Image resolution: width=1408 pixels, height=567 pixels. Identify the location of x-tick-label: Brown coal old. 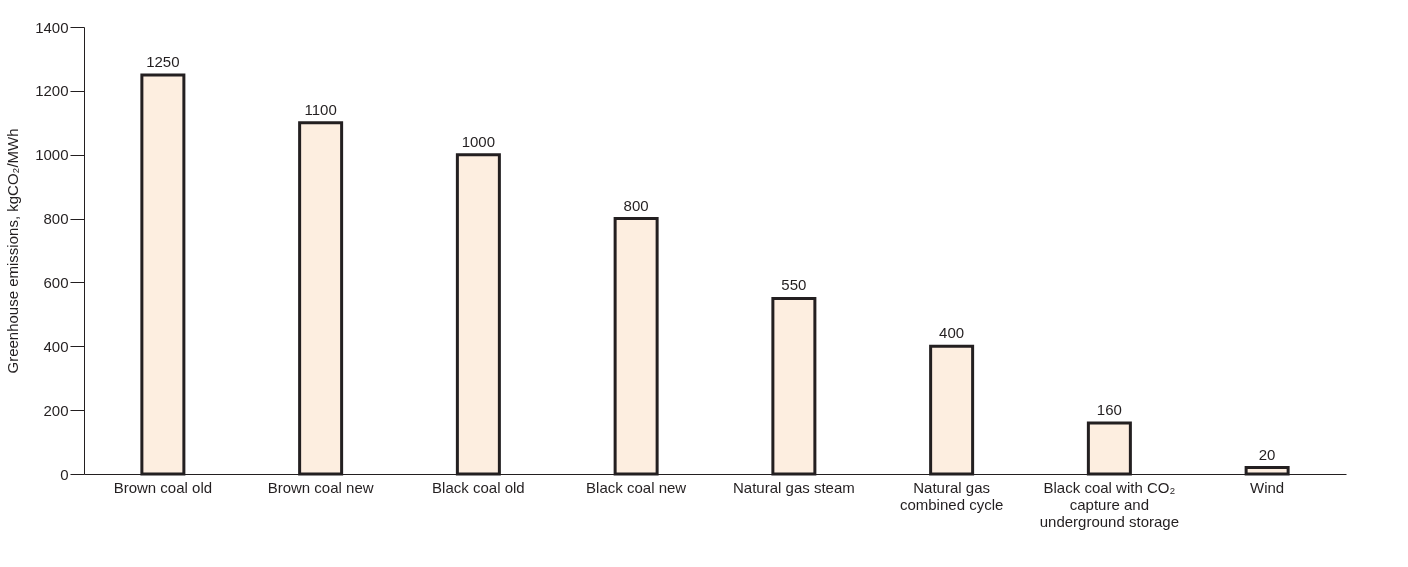
(163, 487).